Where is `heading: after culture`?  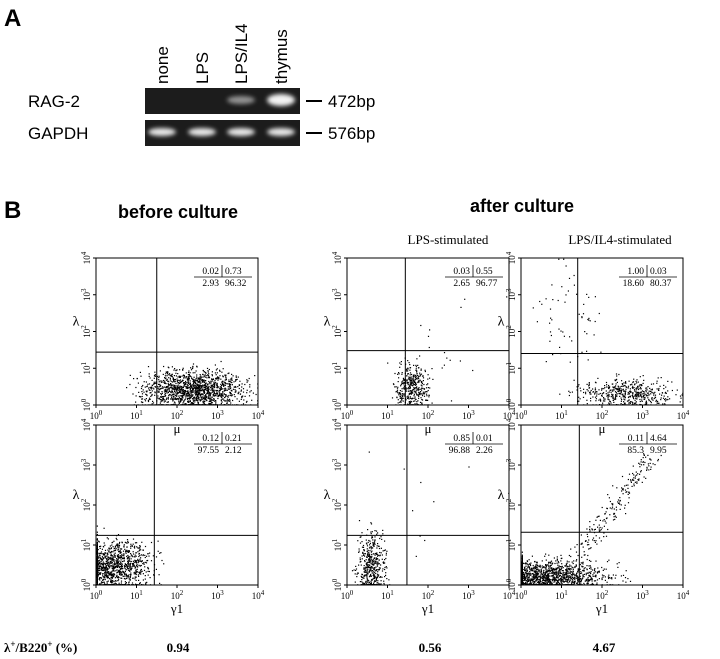 heading: after culture is located at coordinates (522, 206).